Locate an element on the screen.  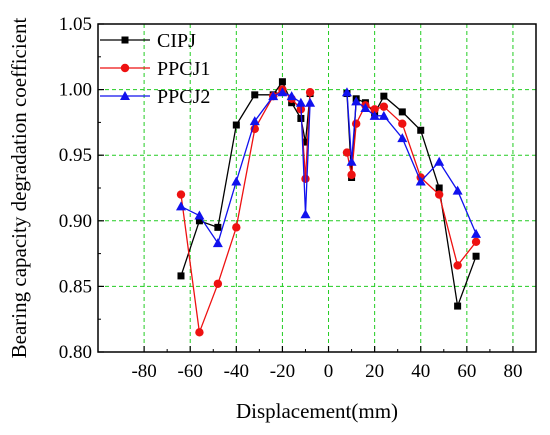
legend-item-ppcj1: PPCJ1 is located at coordinates (155, 69).